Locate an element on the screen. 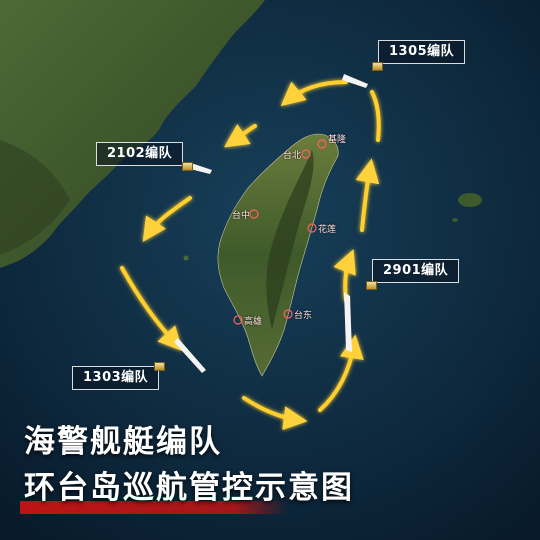  city-label-taitung: 台东 is located at coordinates (303, 316).